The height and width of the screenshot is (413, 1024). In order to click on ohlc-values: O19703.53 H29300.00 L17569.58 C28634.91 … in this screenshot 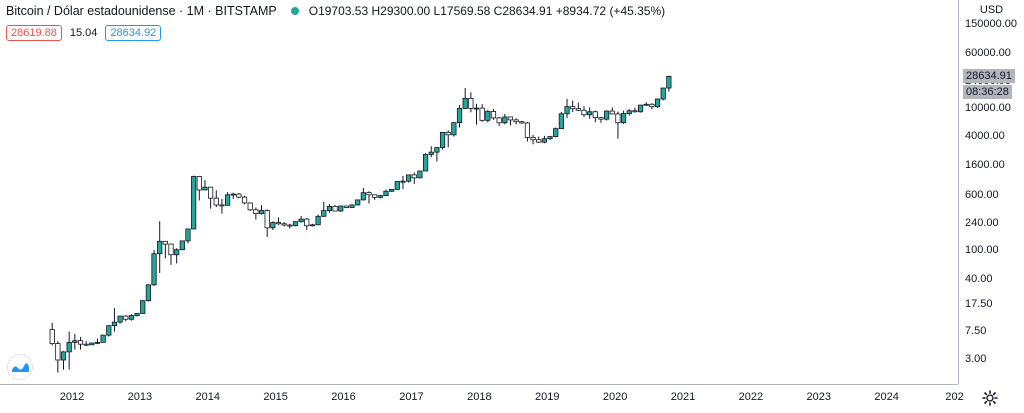, I will do `click(487, 11)`.